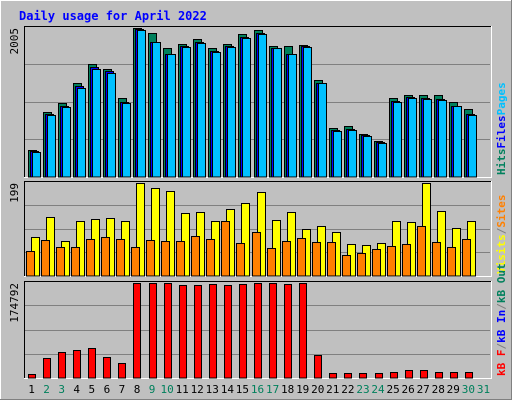 Image resolution: width=512 pixels, height=400 pixels. I want to click on x-tick-label-day-30: 30, so click(468, 389).